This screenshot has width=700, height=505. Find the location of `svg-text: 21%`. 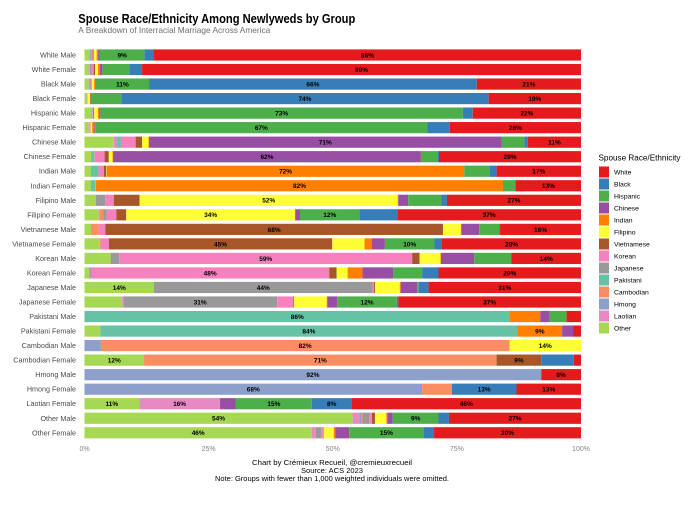

svg-text: 21% is located at coordinates (528, 84).